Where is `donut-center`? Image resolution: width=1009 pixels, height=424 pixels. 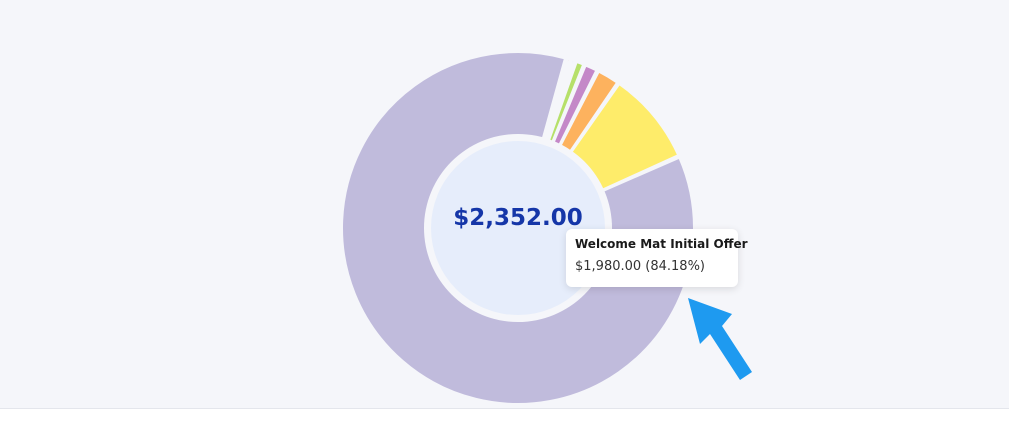 donut-center is located at coordinates (518, 228).